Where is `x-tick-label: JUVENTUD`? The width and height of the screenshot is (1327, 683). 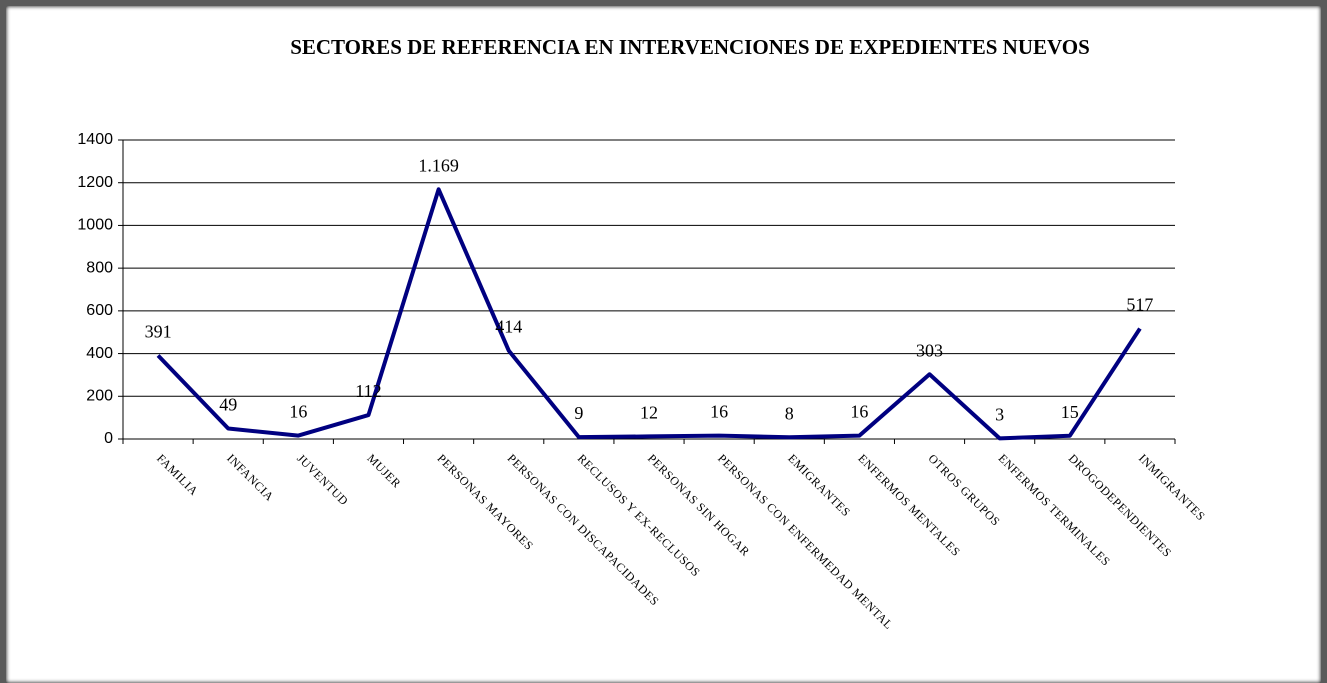 x-tick-label: JUVENTUD is located at coordinates (322, 479).